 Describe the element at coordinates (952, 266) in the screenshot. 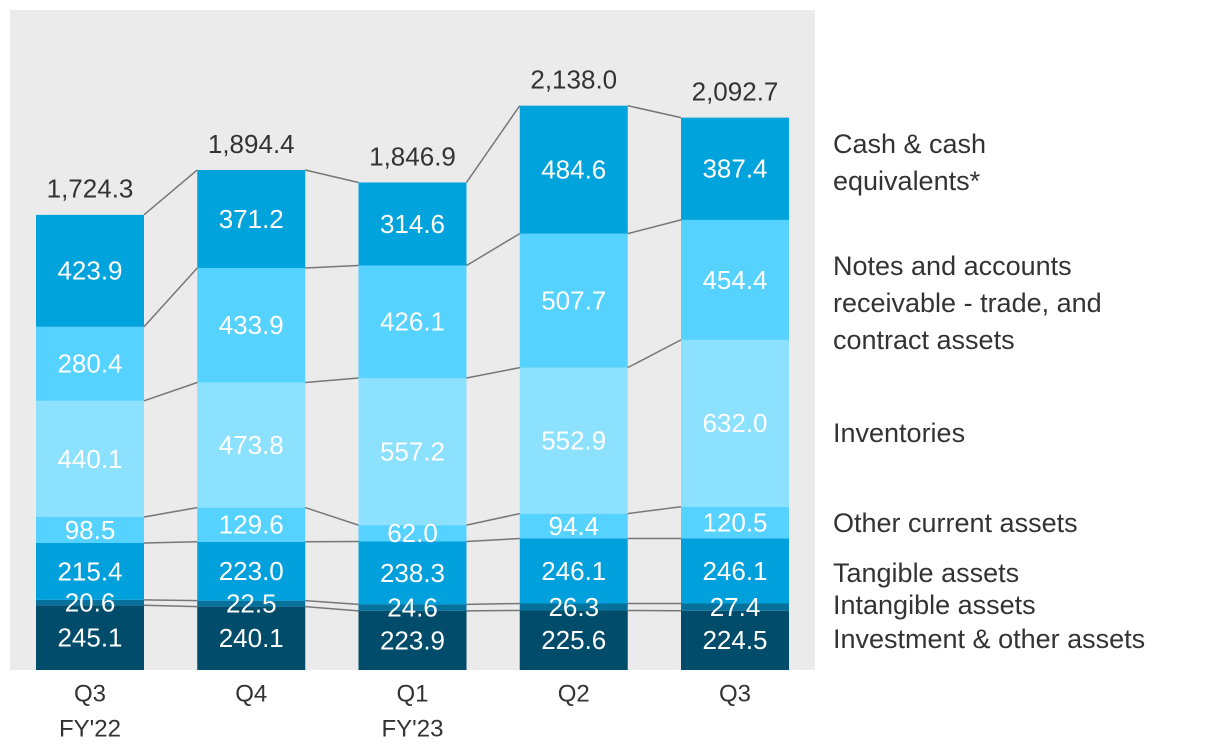

I see `legend-label: Notes and accounts` at that location.